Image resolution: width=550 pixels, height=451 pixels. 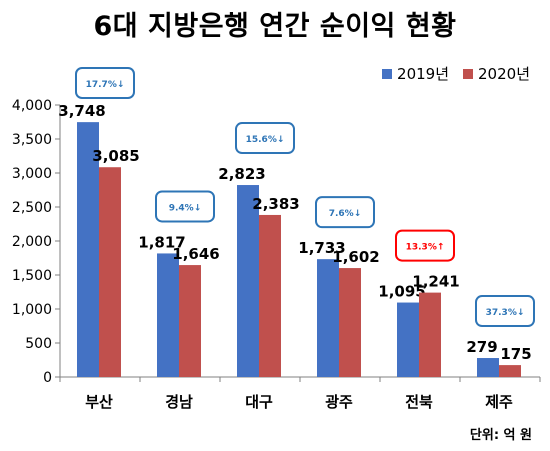 I want to click on legend-label-2020: 2020년, so click(x=504, y=74).